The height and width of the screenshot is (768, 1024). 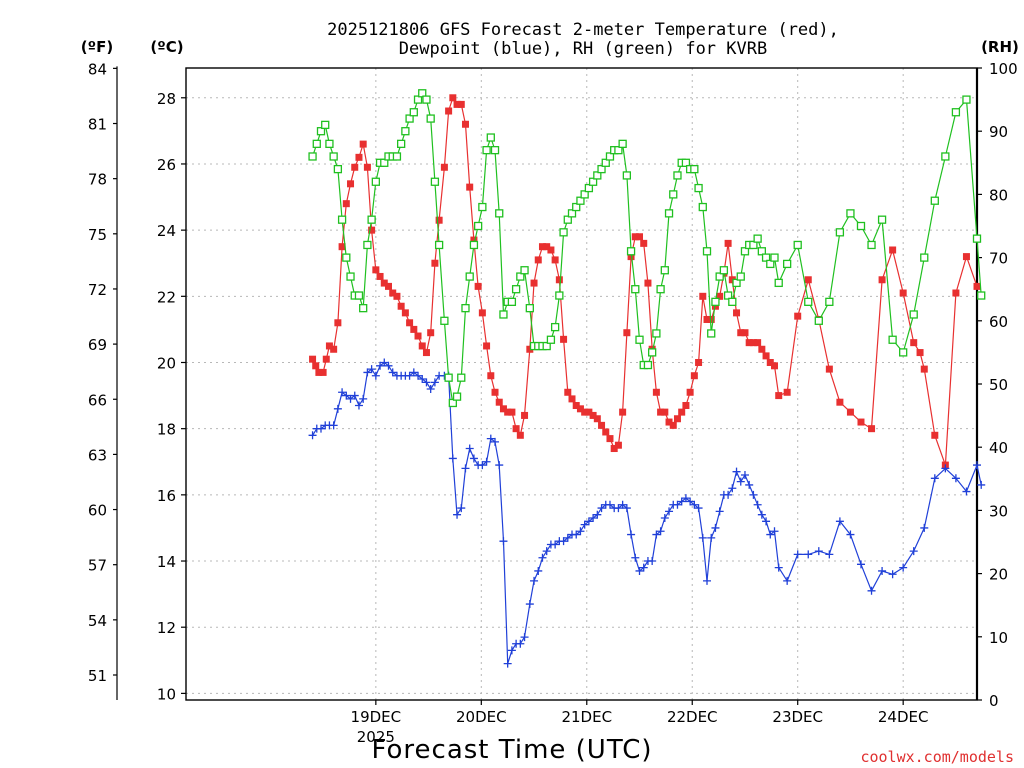 I want to click on fahrenheit-tick-label: 66, so click(x=97, y=400).